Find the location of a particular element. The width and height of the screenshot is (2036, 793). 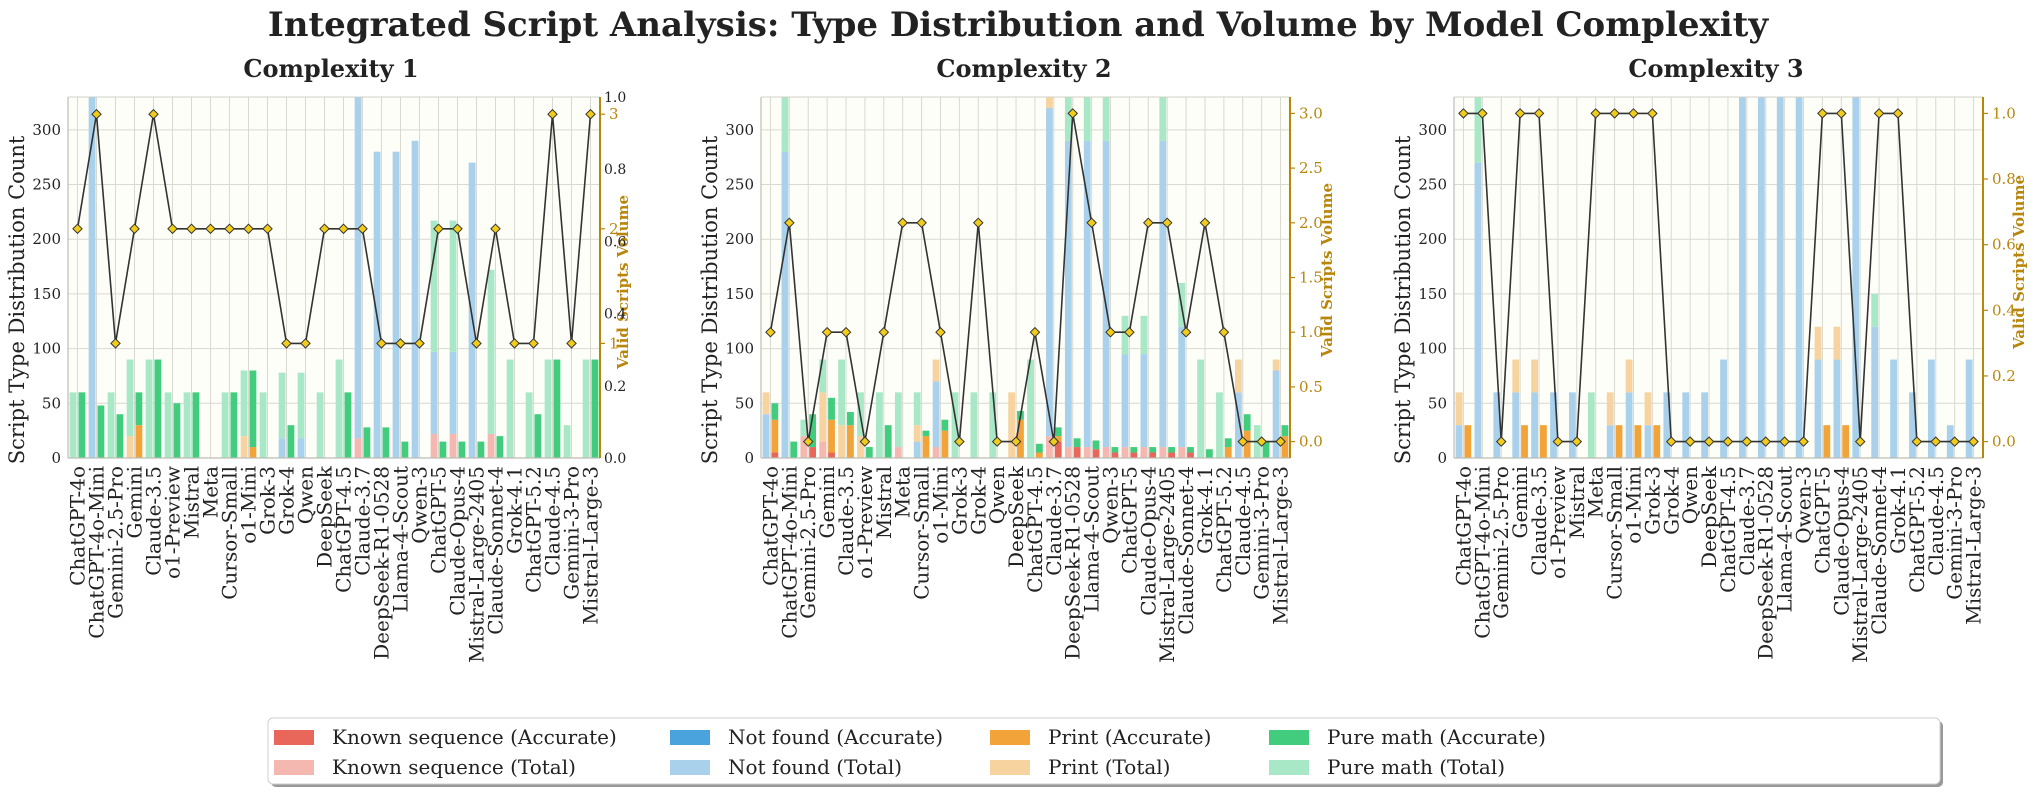

x-tick-label: Claude-4.5 is located at coordinates (1243, 521).